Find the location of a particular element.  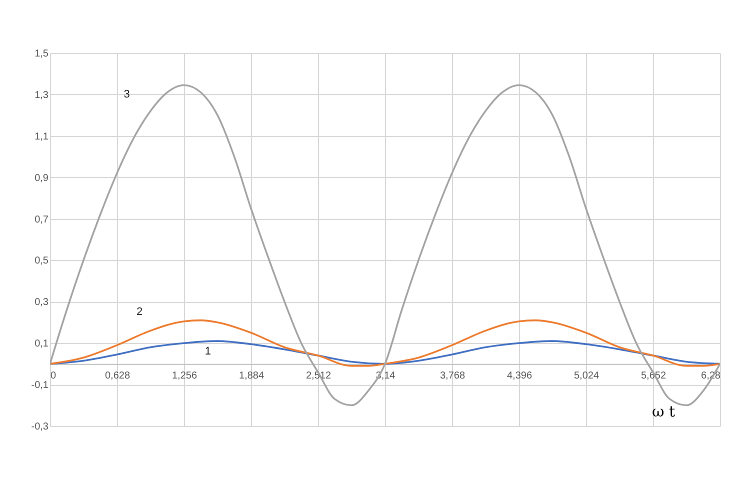

y-tick-label: 1,5 is located at coordinates (41, 54).